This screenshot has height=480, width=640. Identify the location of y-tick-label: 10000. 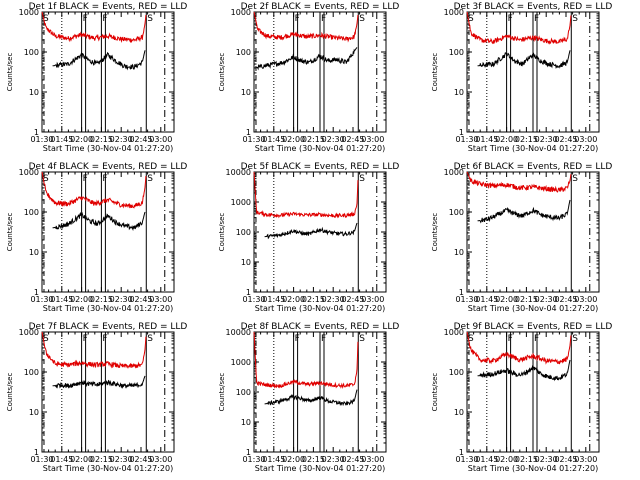
(238, 172).